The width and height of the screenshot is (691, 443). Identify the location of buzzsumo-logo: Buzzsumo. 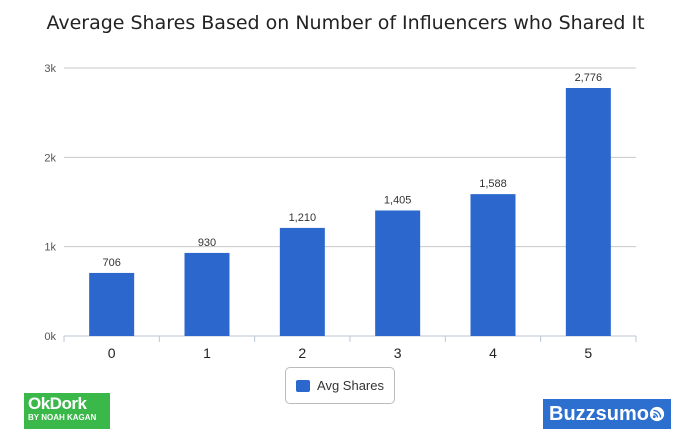
(607, 414).